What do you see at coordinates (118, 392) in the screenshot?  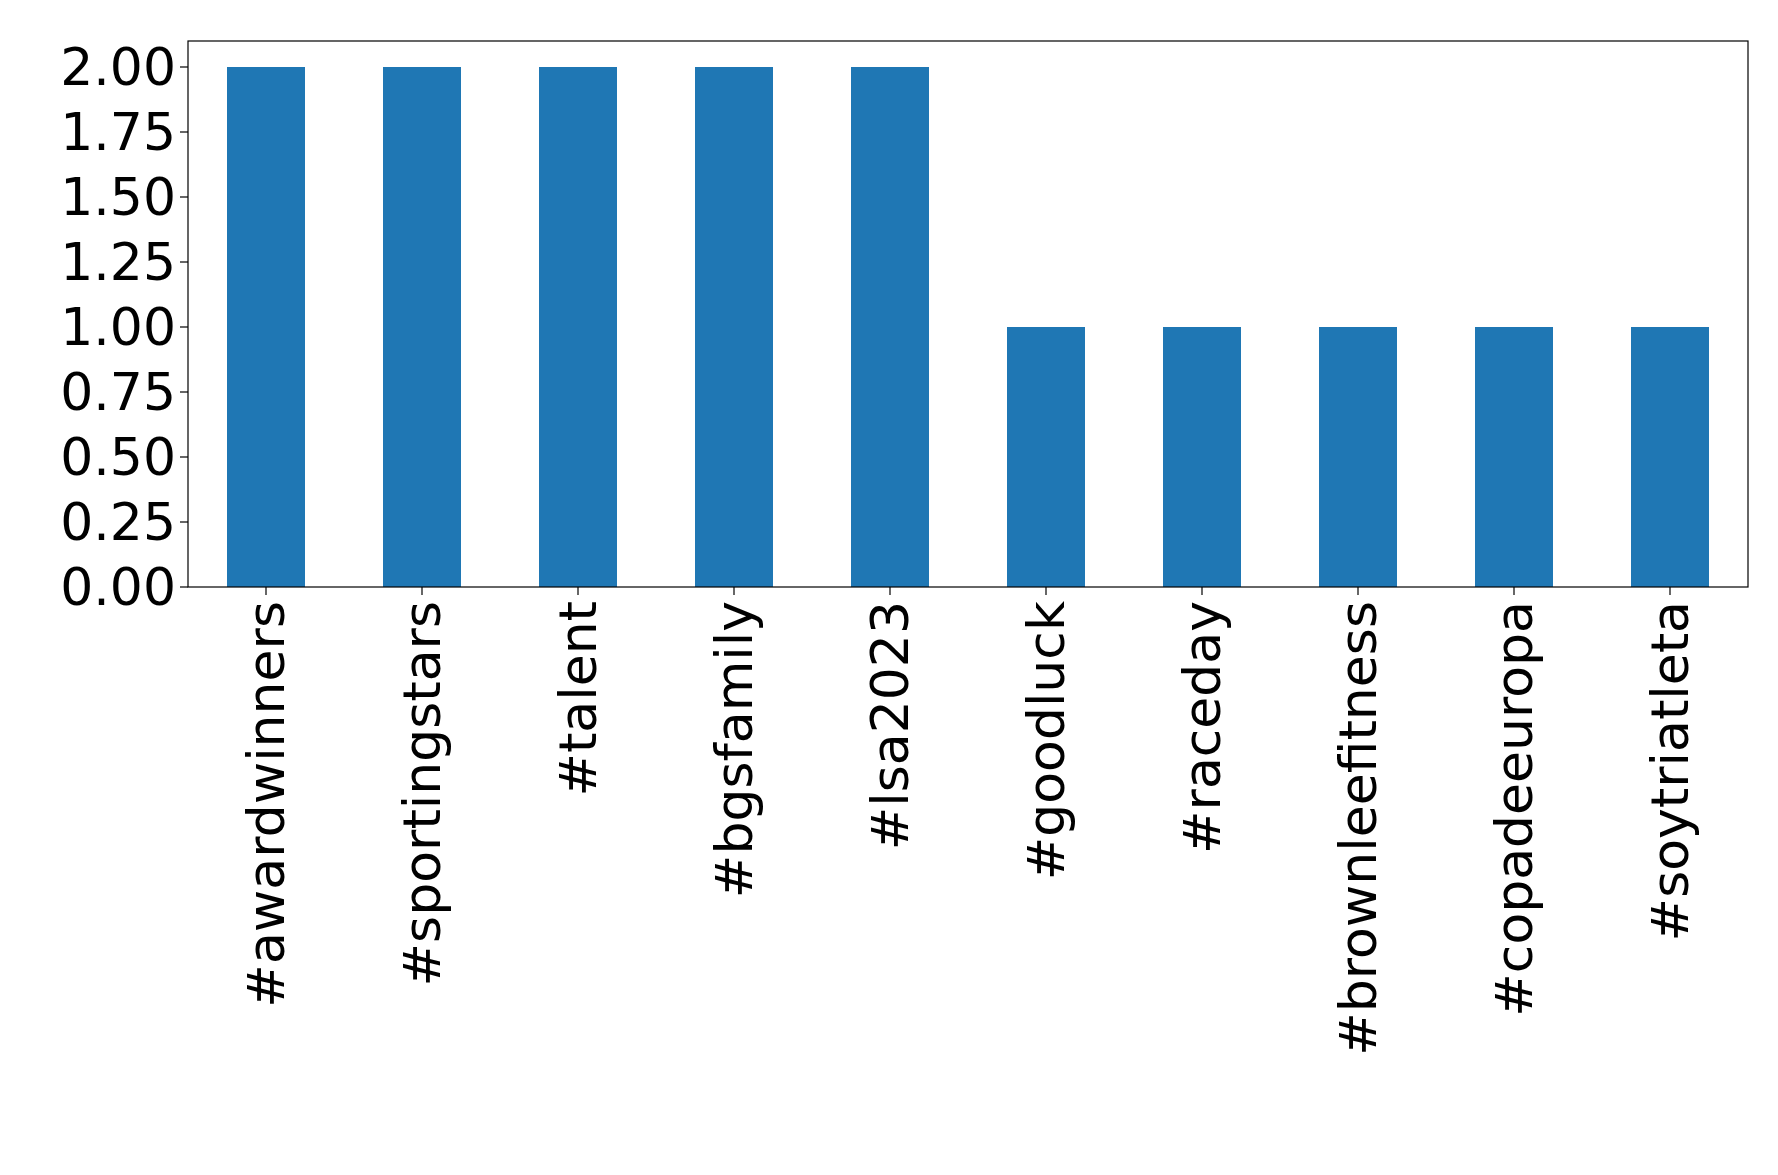 I see `y-tick-label: 0.75` at bounding box center [118, 392].